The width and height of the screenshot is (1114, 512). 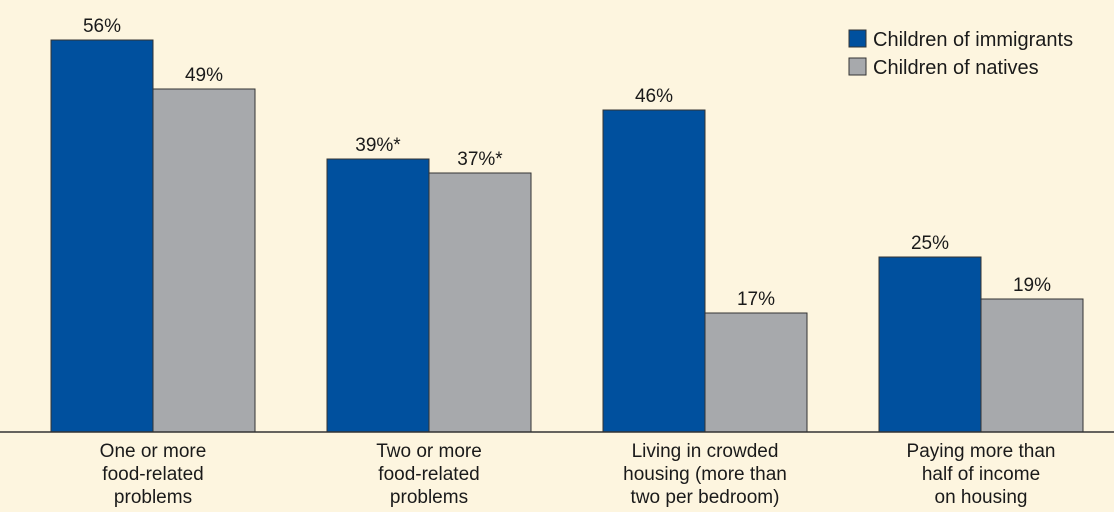 What do you see at coordinates (930, 243) in the screenshot?
I see `data-label-children-of-immigrants-3: 25%` at bounding box center [930, 243].